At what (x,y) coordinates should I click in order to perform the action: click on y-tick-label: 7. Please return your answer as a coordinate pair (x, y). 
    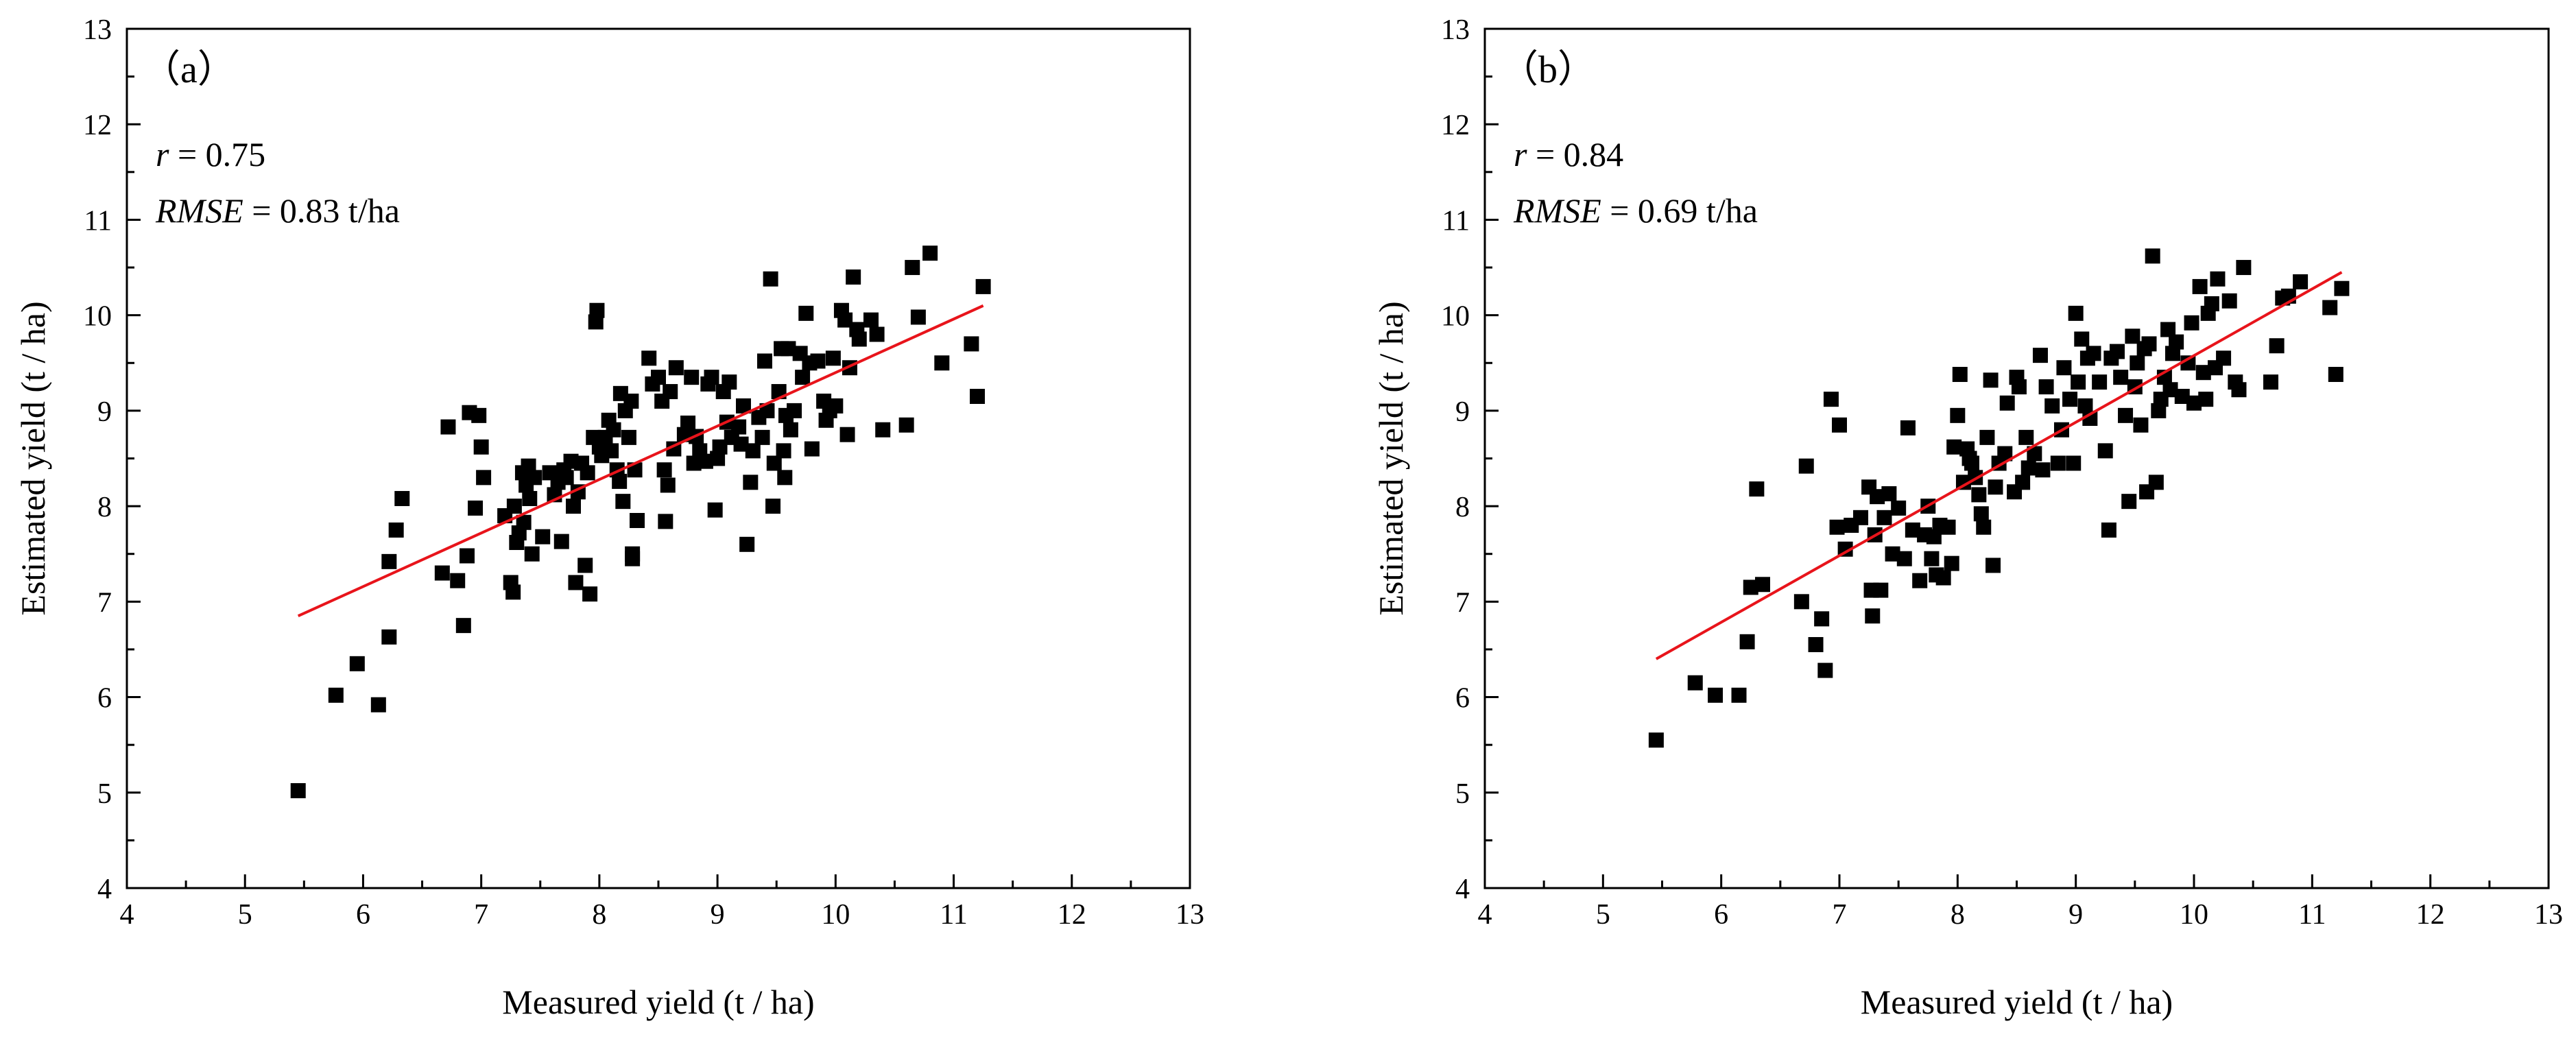
    Looking at the image, I should click on (1462, 603).